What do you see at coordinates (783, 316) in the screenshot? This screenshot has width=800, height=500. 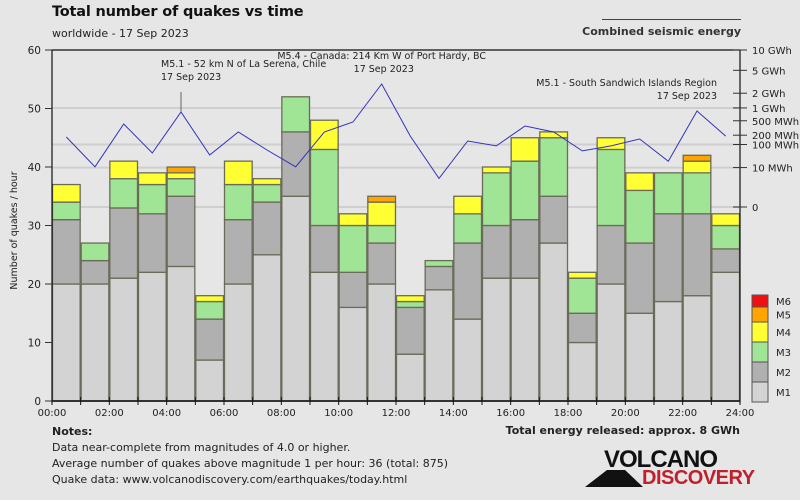 I see `legend-label-m5: M5` at bounding box center [783, 316].